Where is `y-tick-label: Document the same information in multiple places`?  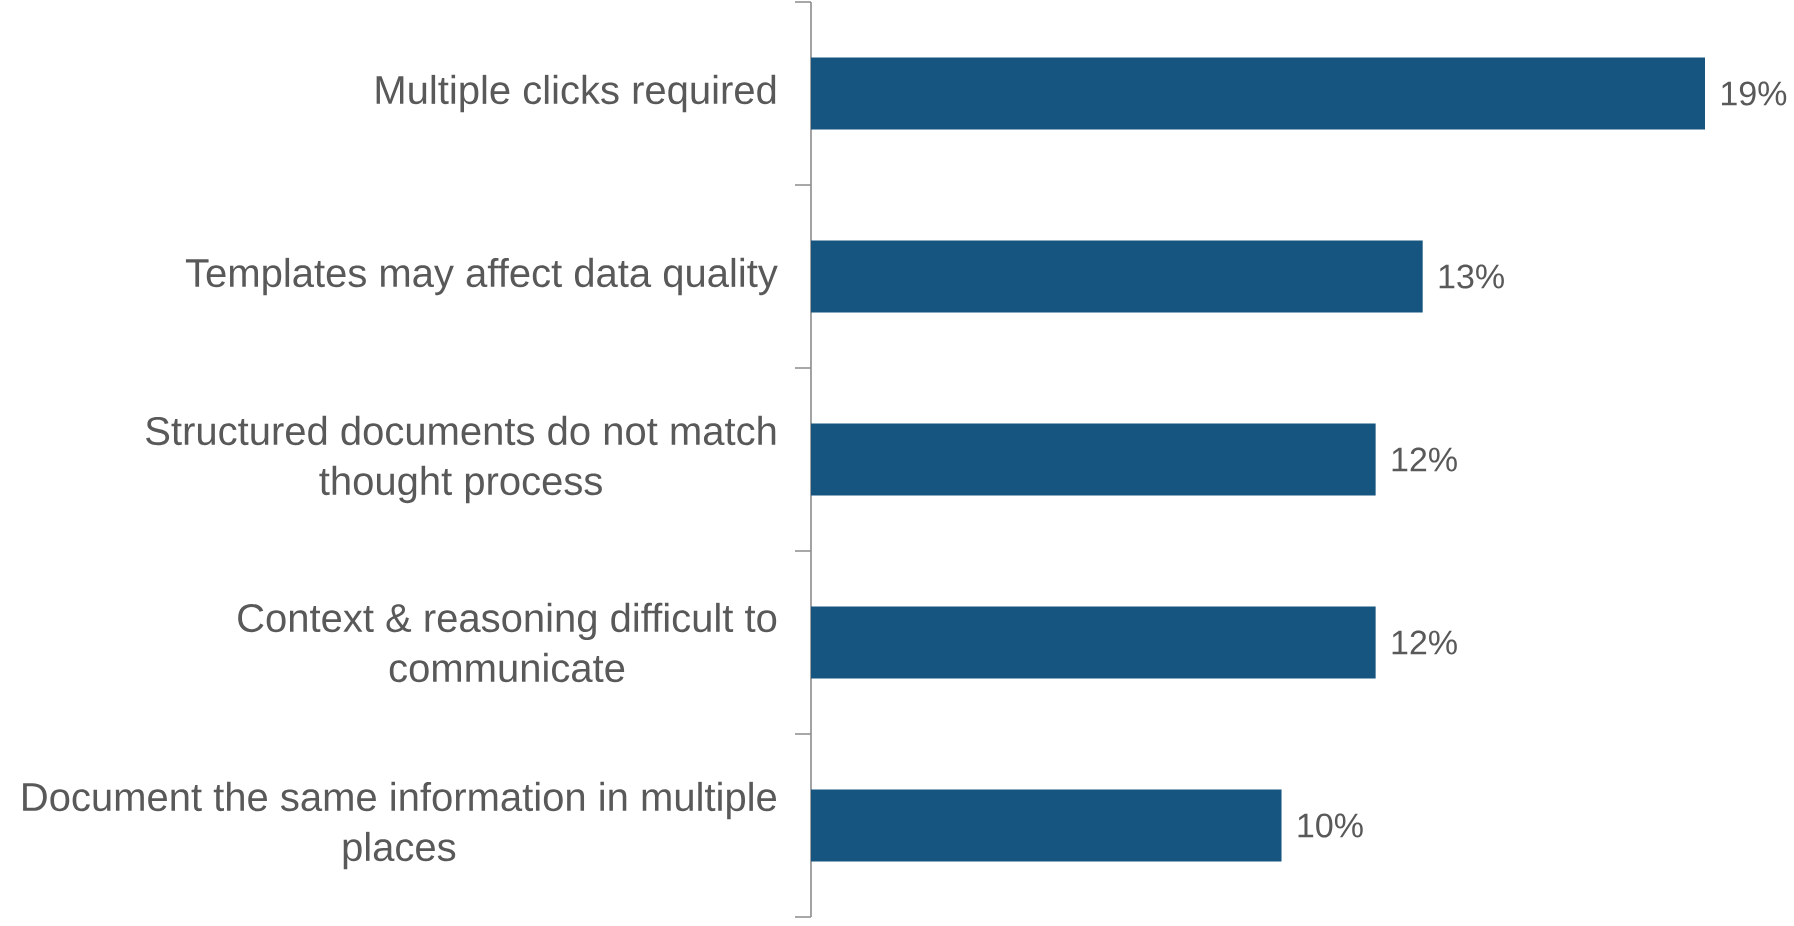 y-tick-label: Document the same information in multiple places is located at coordinates (400, 825).